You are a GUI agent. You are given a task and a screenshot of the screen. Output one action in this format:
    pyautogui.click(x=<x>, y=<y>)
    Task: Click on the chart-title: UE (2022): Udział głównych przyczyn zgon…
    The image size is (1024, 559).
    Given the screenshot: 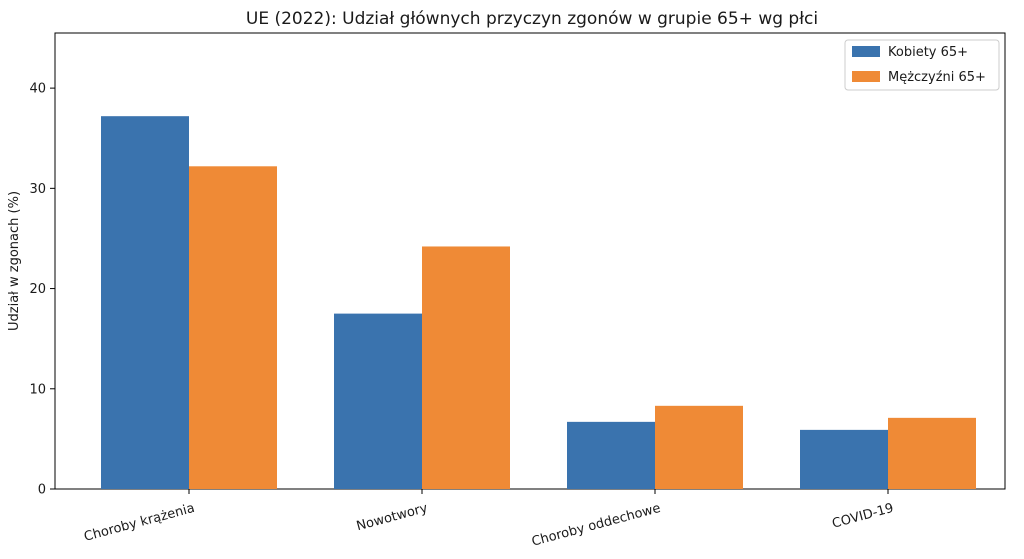 What is the action you would take?
    pyautogui.click(x=532, y=19)
    